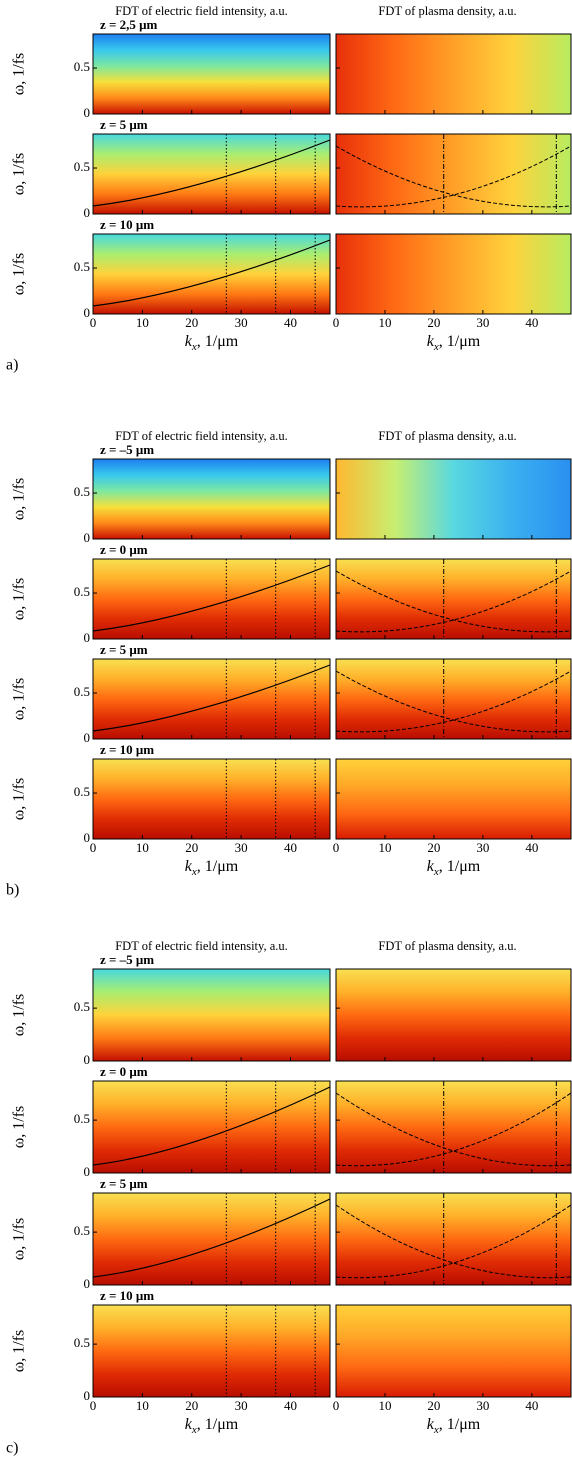  Describe the element at coordinates (12, 890) in the screenshot. I see `panel-letter: b)` at that location.